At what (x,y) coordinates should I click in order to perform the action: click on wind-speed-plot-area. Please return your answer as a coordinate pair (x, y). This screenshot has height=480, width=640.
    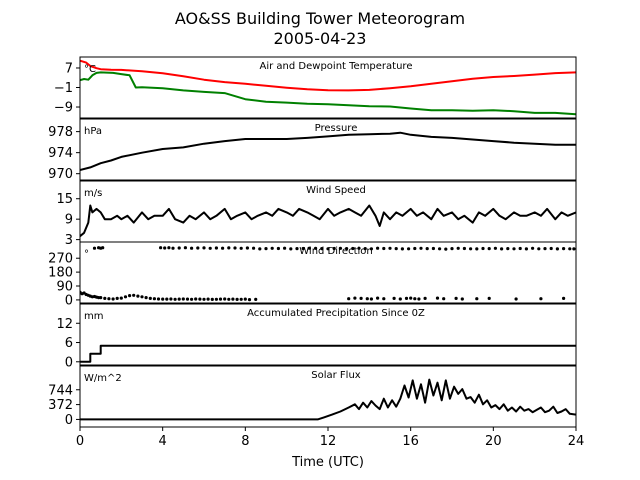
    Looking at the image, I should click on (328, 220).